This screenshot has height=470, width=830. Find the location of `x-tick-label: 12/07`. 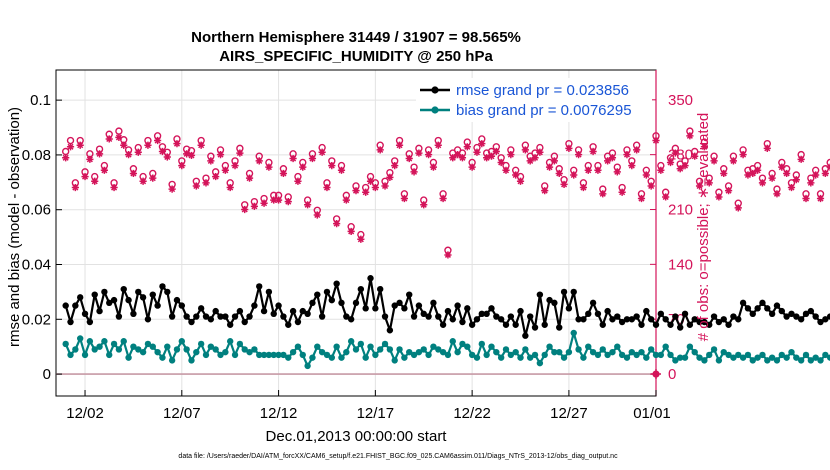

x-tick-label: 12/07 is located at coordinates (182, 413).